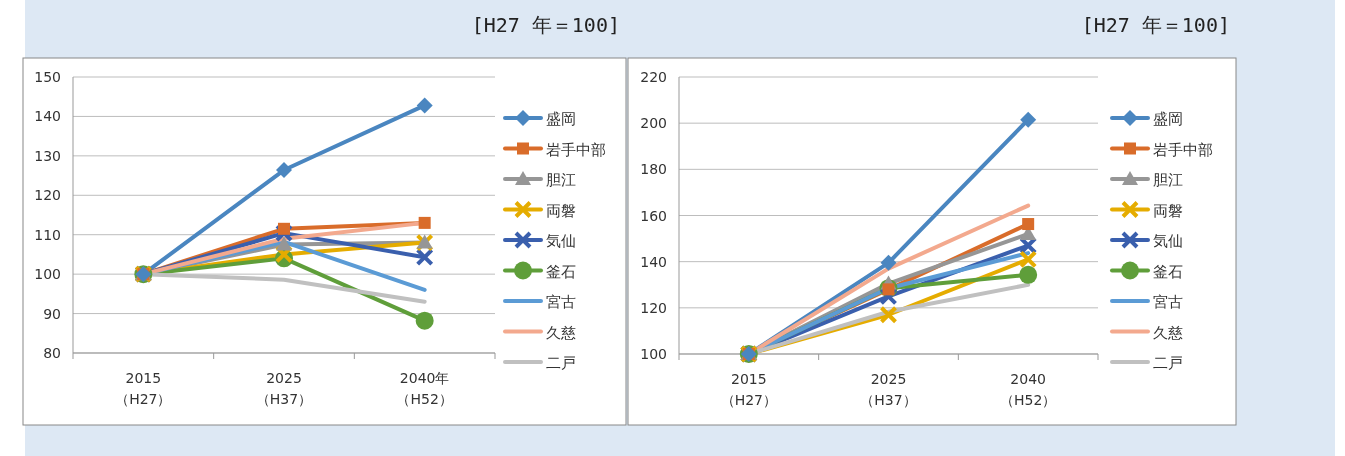 The height and width of the screenshot is (456, 1345). I want to click on y-tick-label: 90, so click(52, 313).